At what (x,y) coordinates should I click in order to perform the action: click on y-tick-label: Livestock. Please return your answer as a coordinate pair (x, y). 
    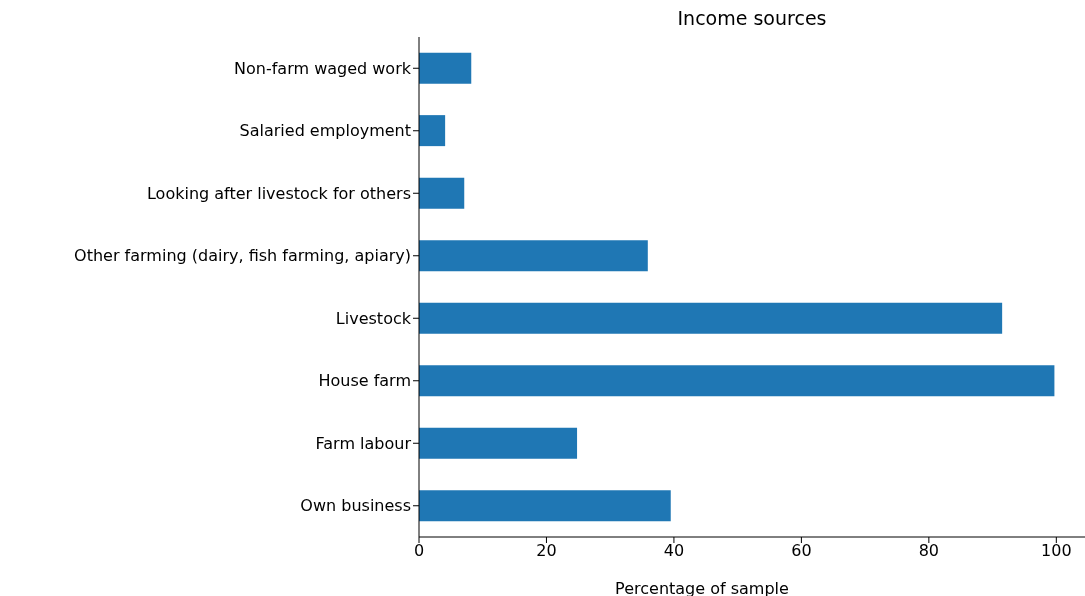
    Looking at the image, I should click on (373, 318).